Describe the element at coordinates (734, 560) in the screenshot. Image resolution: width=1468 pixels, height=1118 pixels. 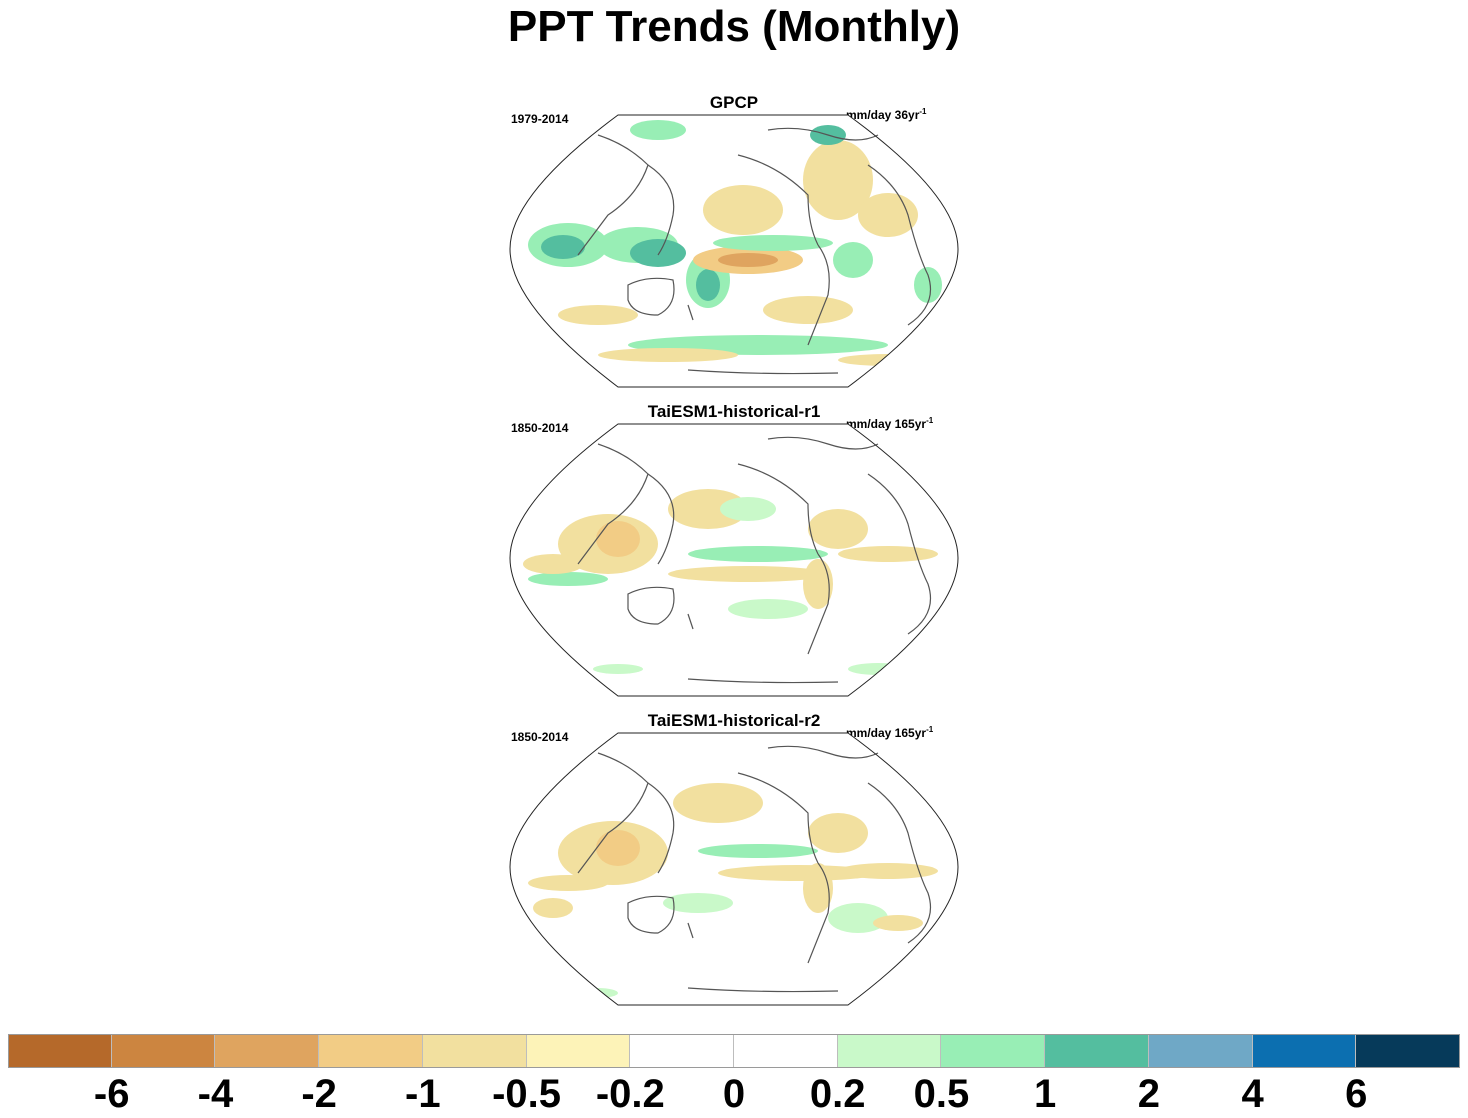
I see `map-taiesm1-r1` at that location.